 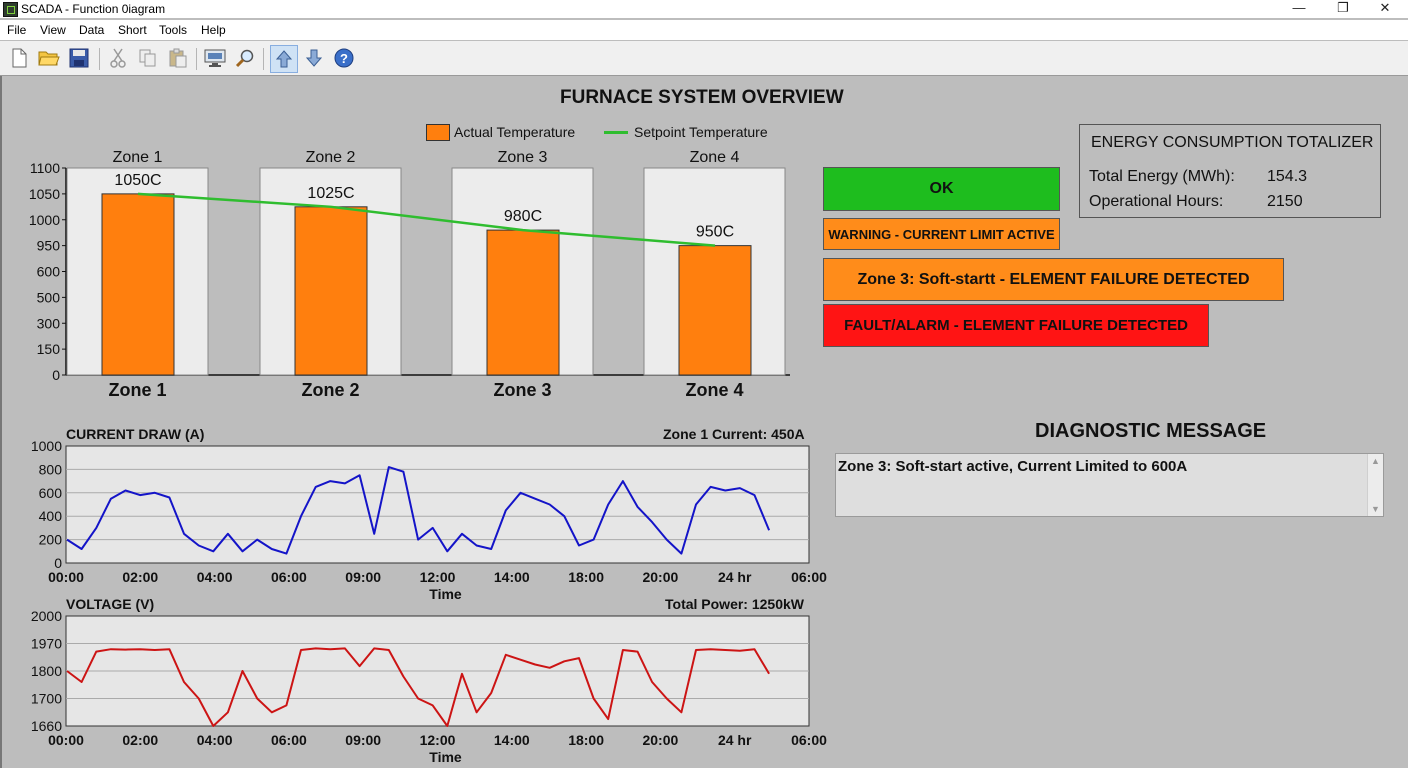 I want to click on current-chart-x-tick-label: 09:00, so click(x=363, y=577).